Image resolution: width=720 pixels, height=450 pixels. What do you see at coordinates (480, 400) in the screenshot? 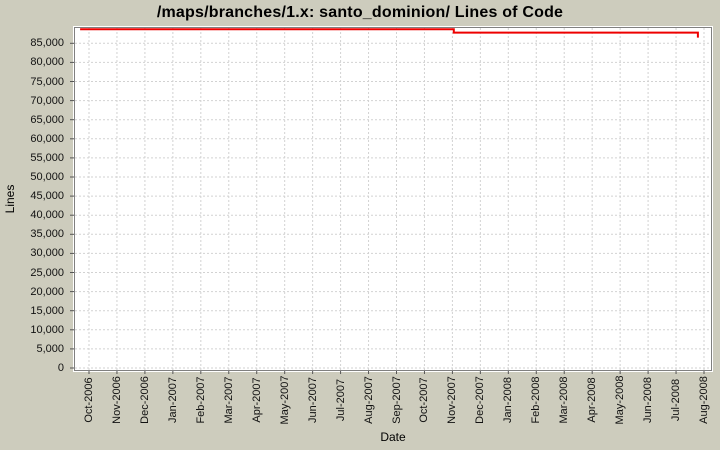
I see `x-tick-label: Dec-2007` at bounding box center [480, 400].